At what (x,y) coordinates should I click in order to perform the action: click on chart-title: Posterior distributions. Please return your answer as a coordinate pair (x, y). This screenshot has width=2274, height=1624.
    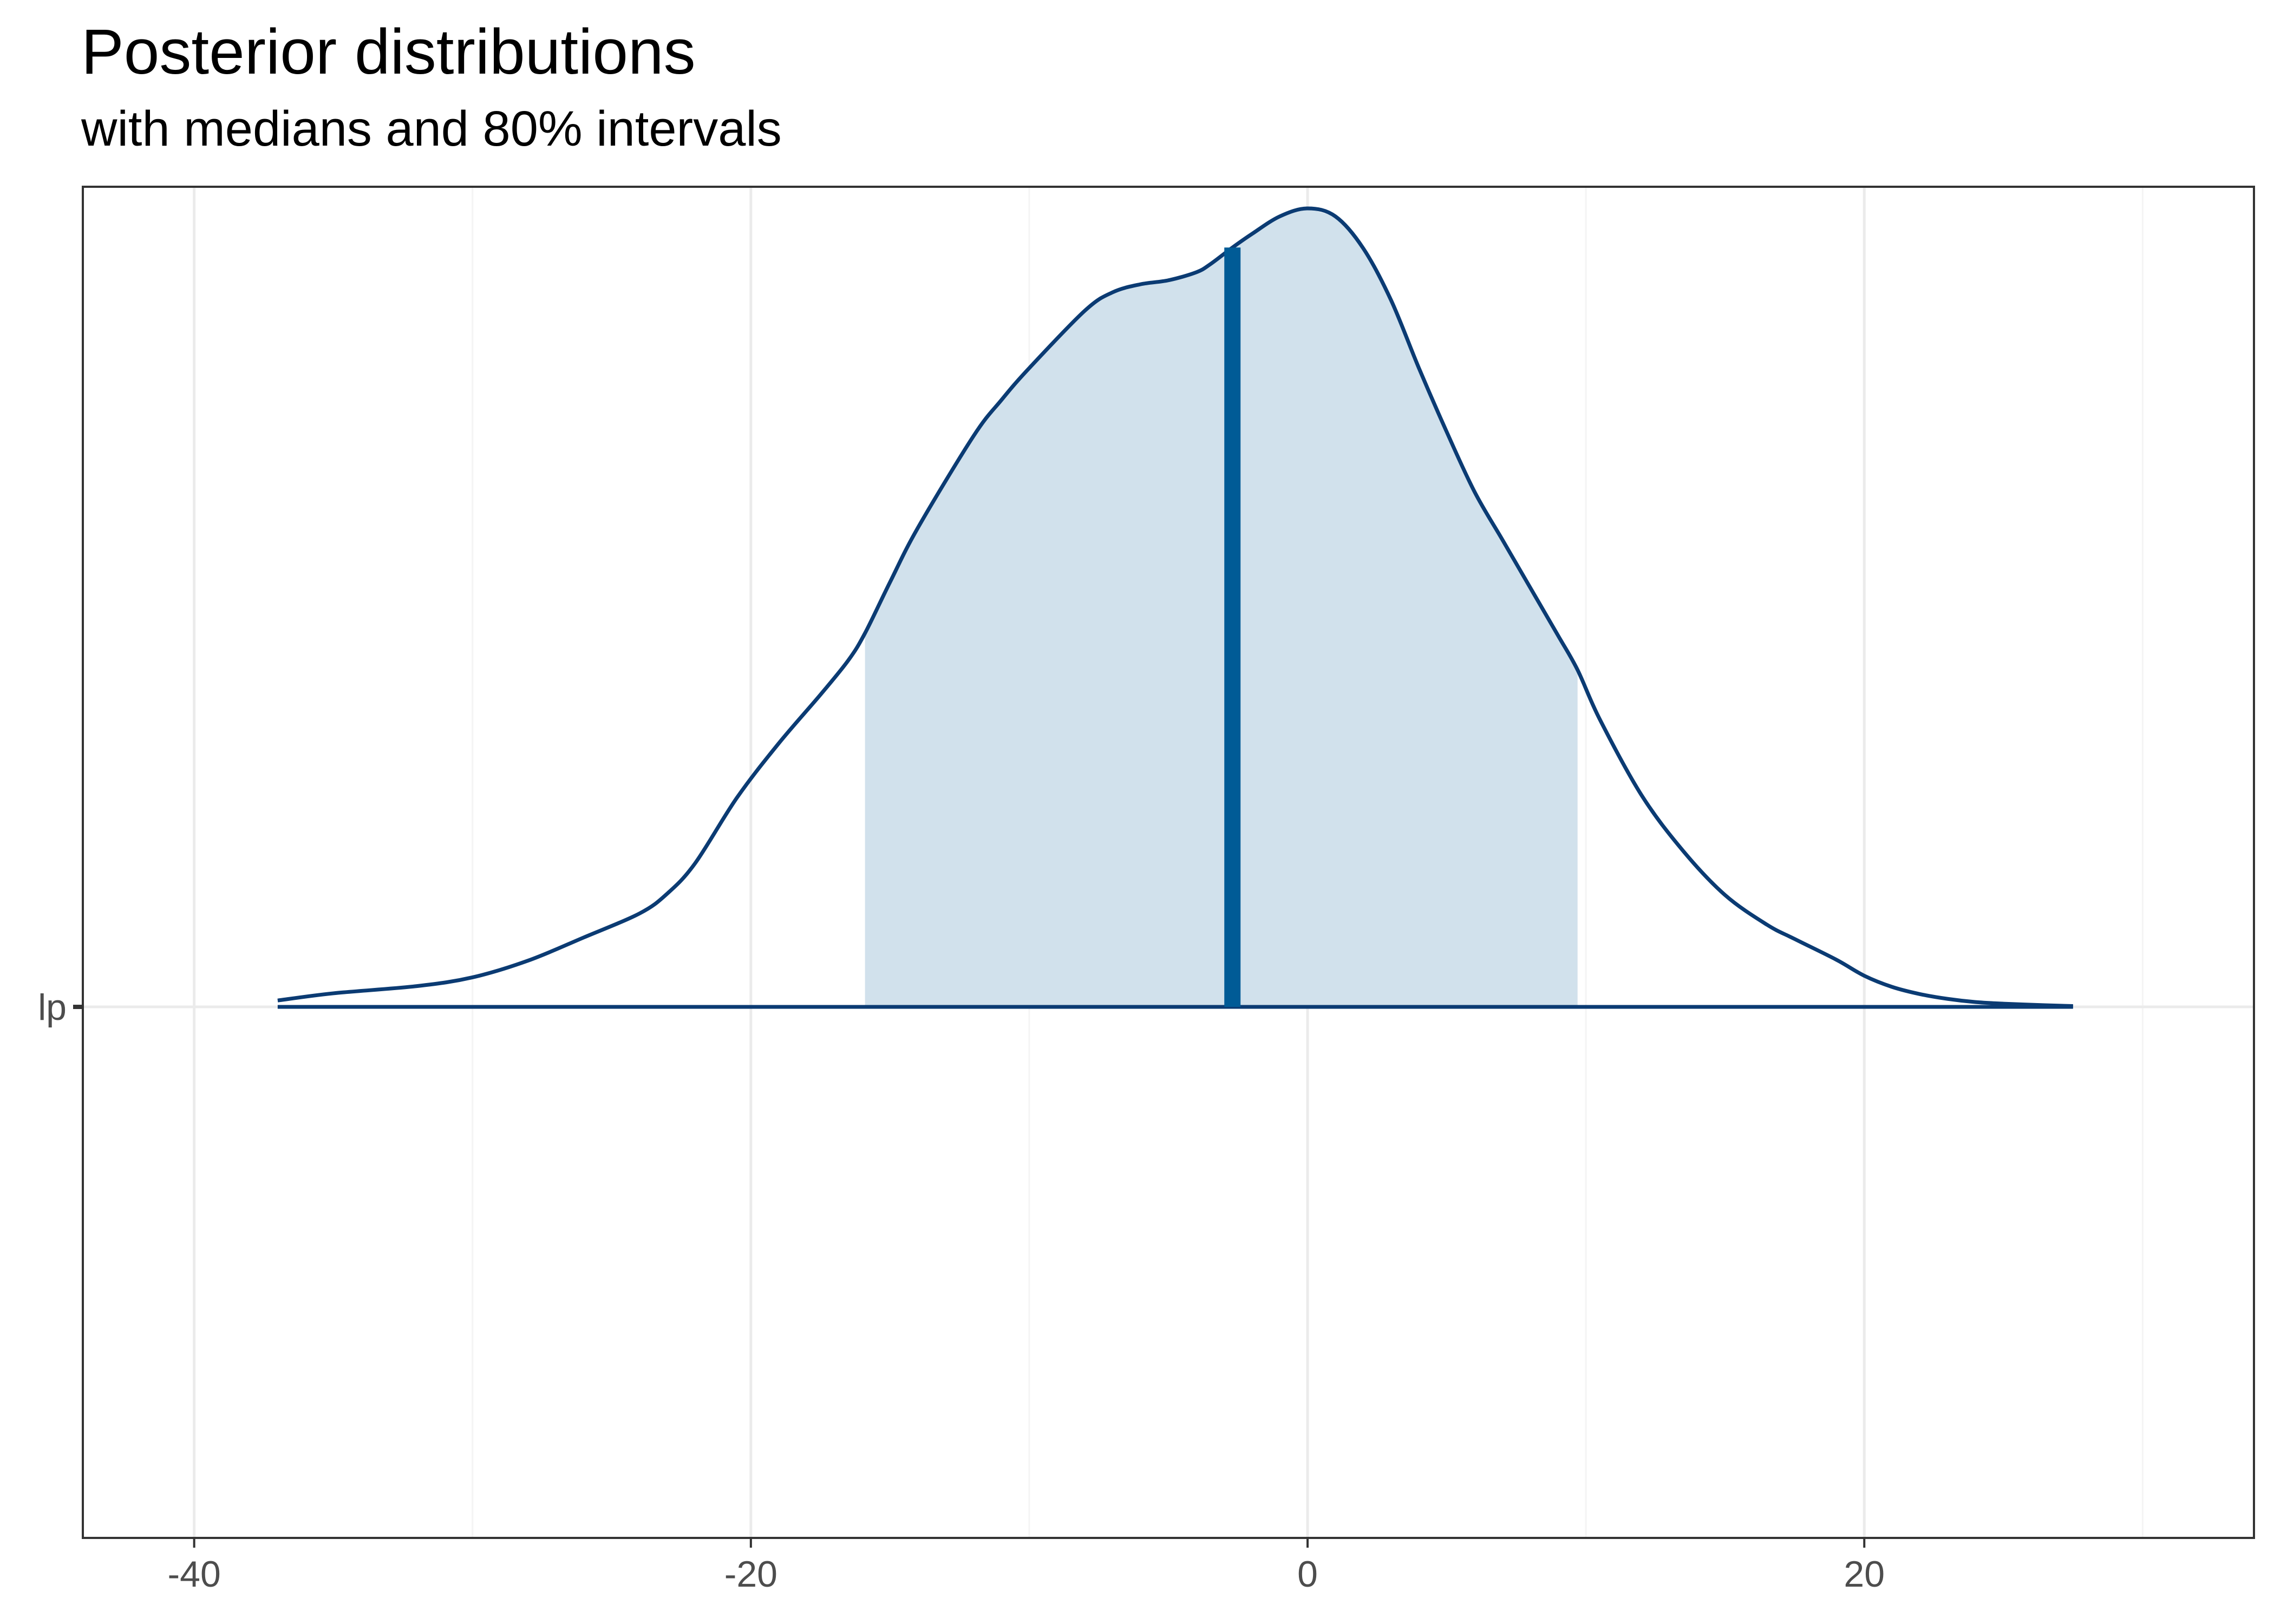
    Looking at the image, I should click on (389, 52).